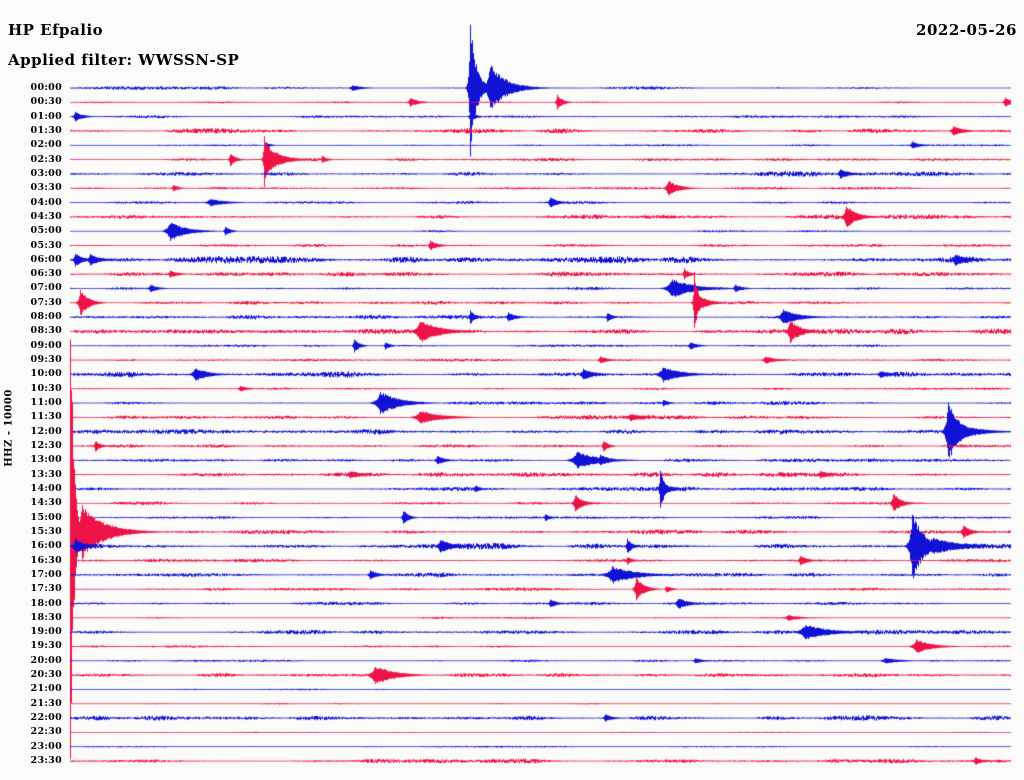 The height and width of the screenshot is (780, 1024). Describe the element at coordinates (46, 646) in the screenshot. I see `row-time-label: 19:30` at that location.